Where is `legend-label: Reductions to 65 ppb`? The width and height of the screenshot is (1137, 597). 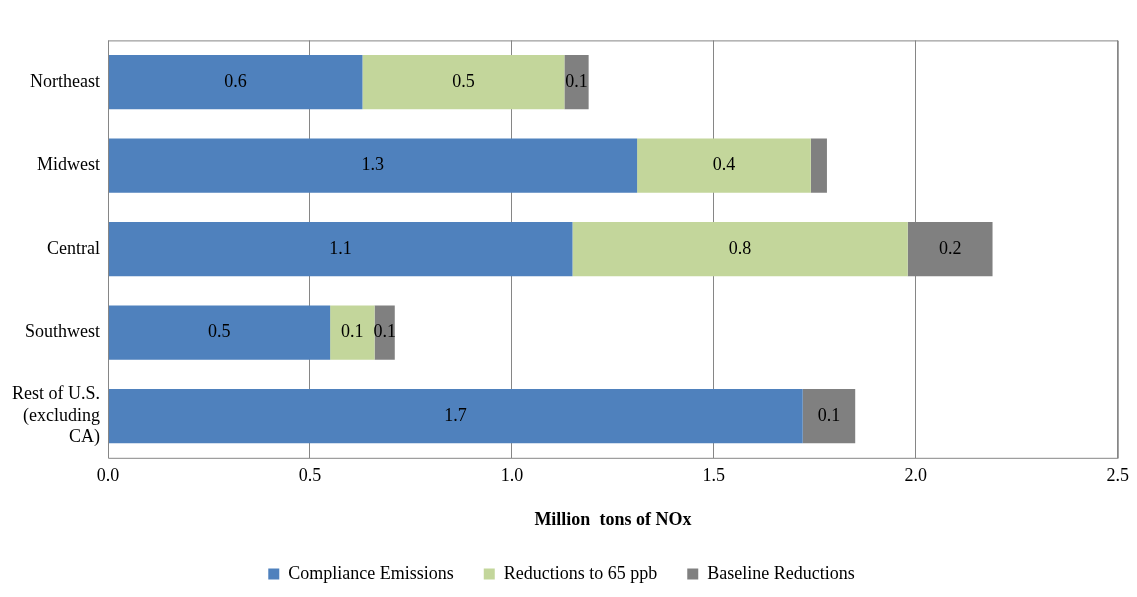
legend-label: Reductions to 65 ppb is located at coordinates (580, 572).